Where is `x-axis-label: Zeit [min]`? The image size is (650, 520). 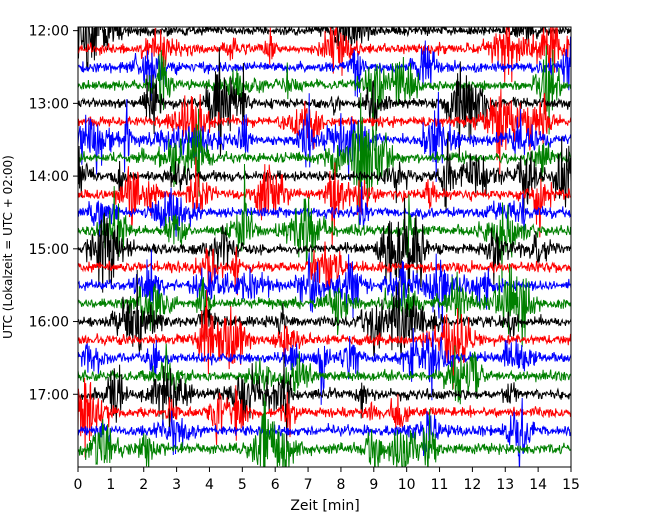
x-axis-label: Zeit [min] is located at coordinates (324, 506).